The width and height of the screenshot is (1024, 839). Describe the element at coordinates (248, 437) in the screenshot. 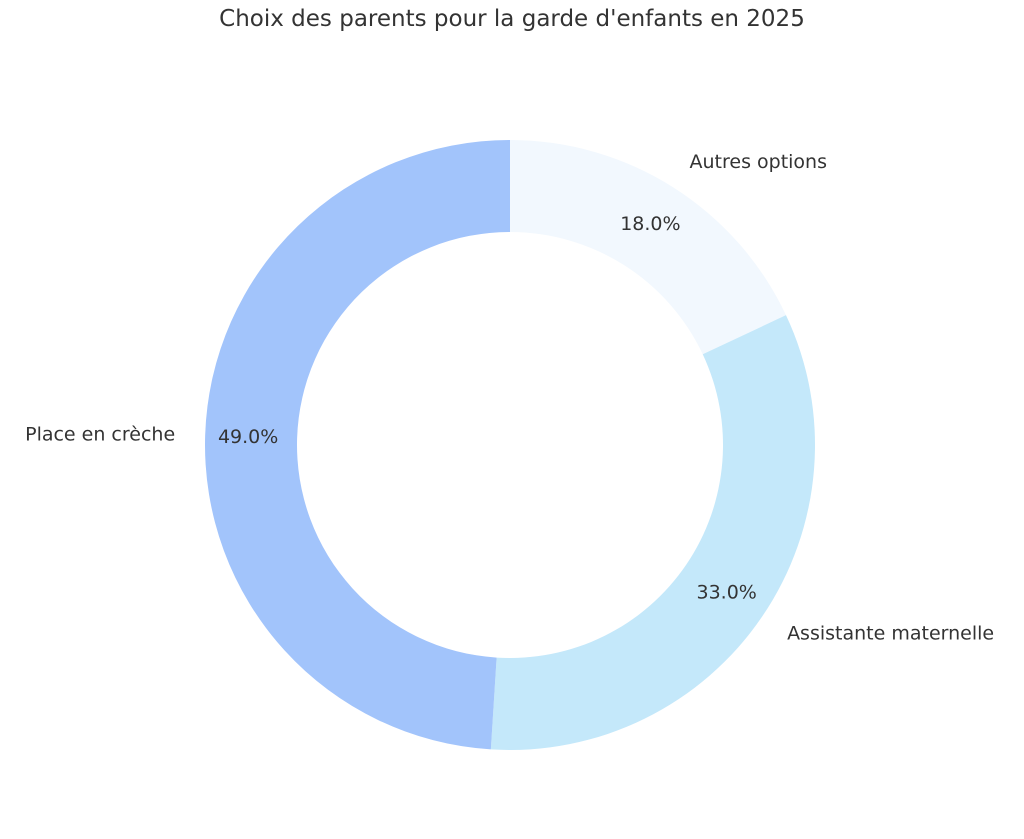

I see `pct-label-place-en-creche: 49.0%` at that location.